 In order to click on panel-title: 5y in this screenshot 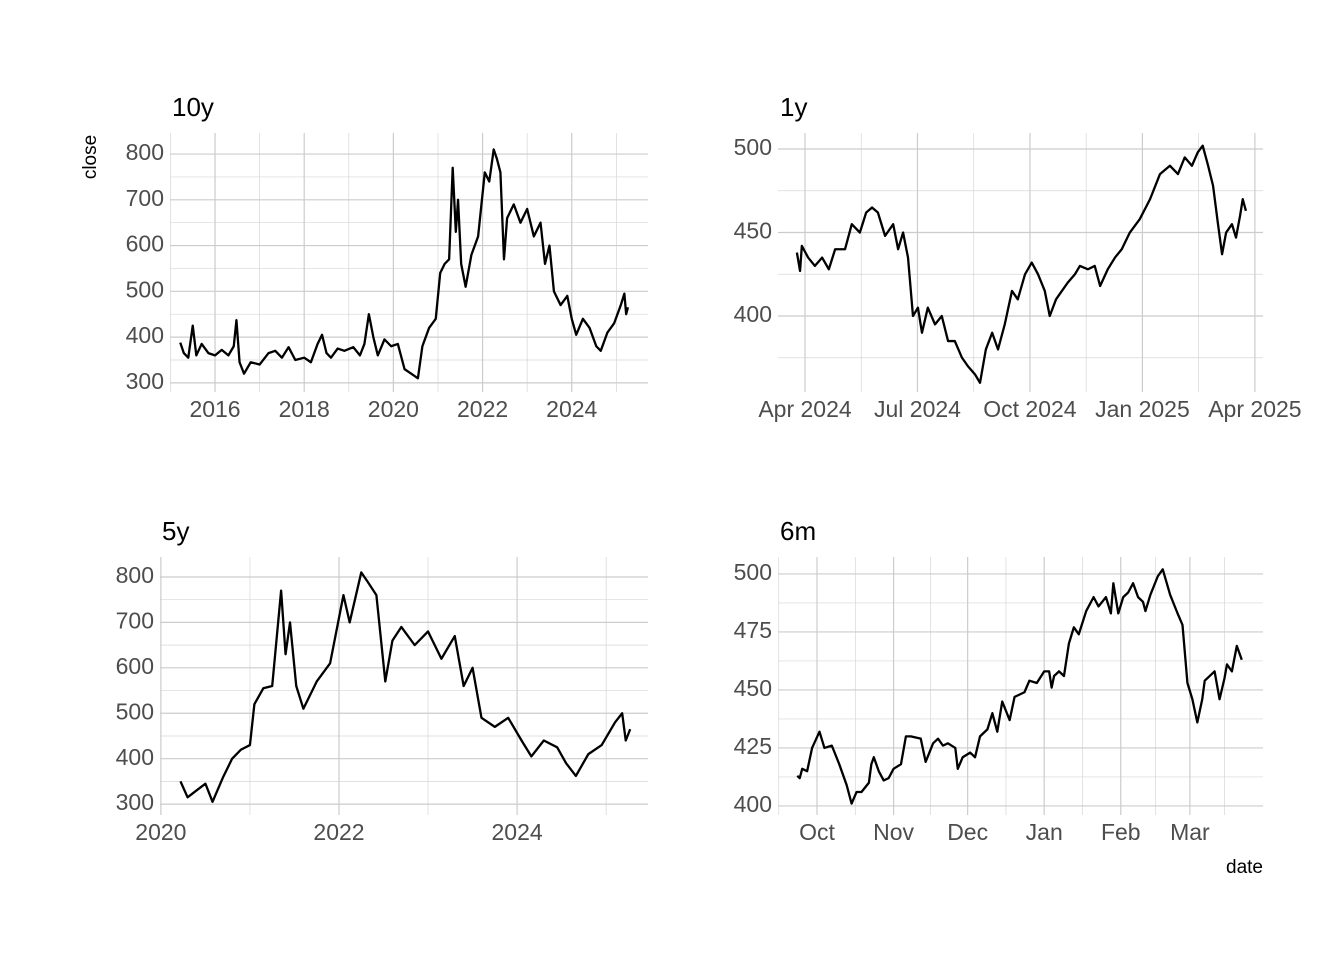, I will do `click(175, 531)`.